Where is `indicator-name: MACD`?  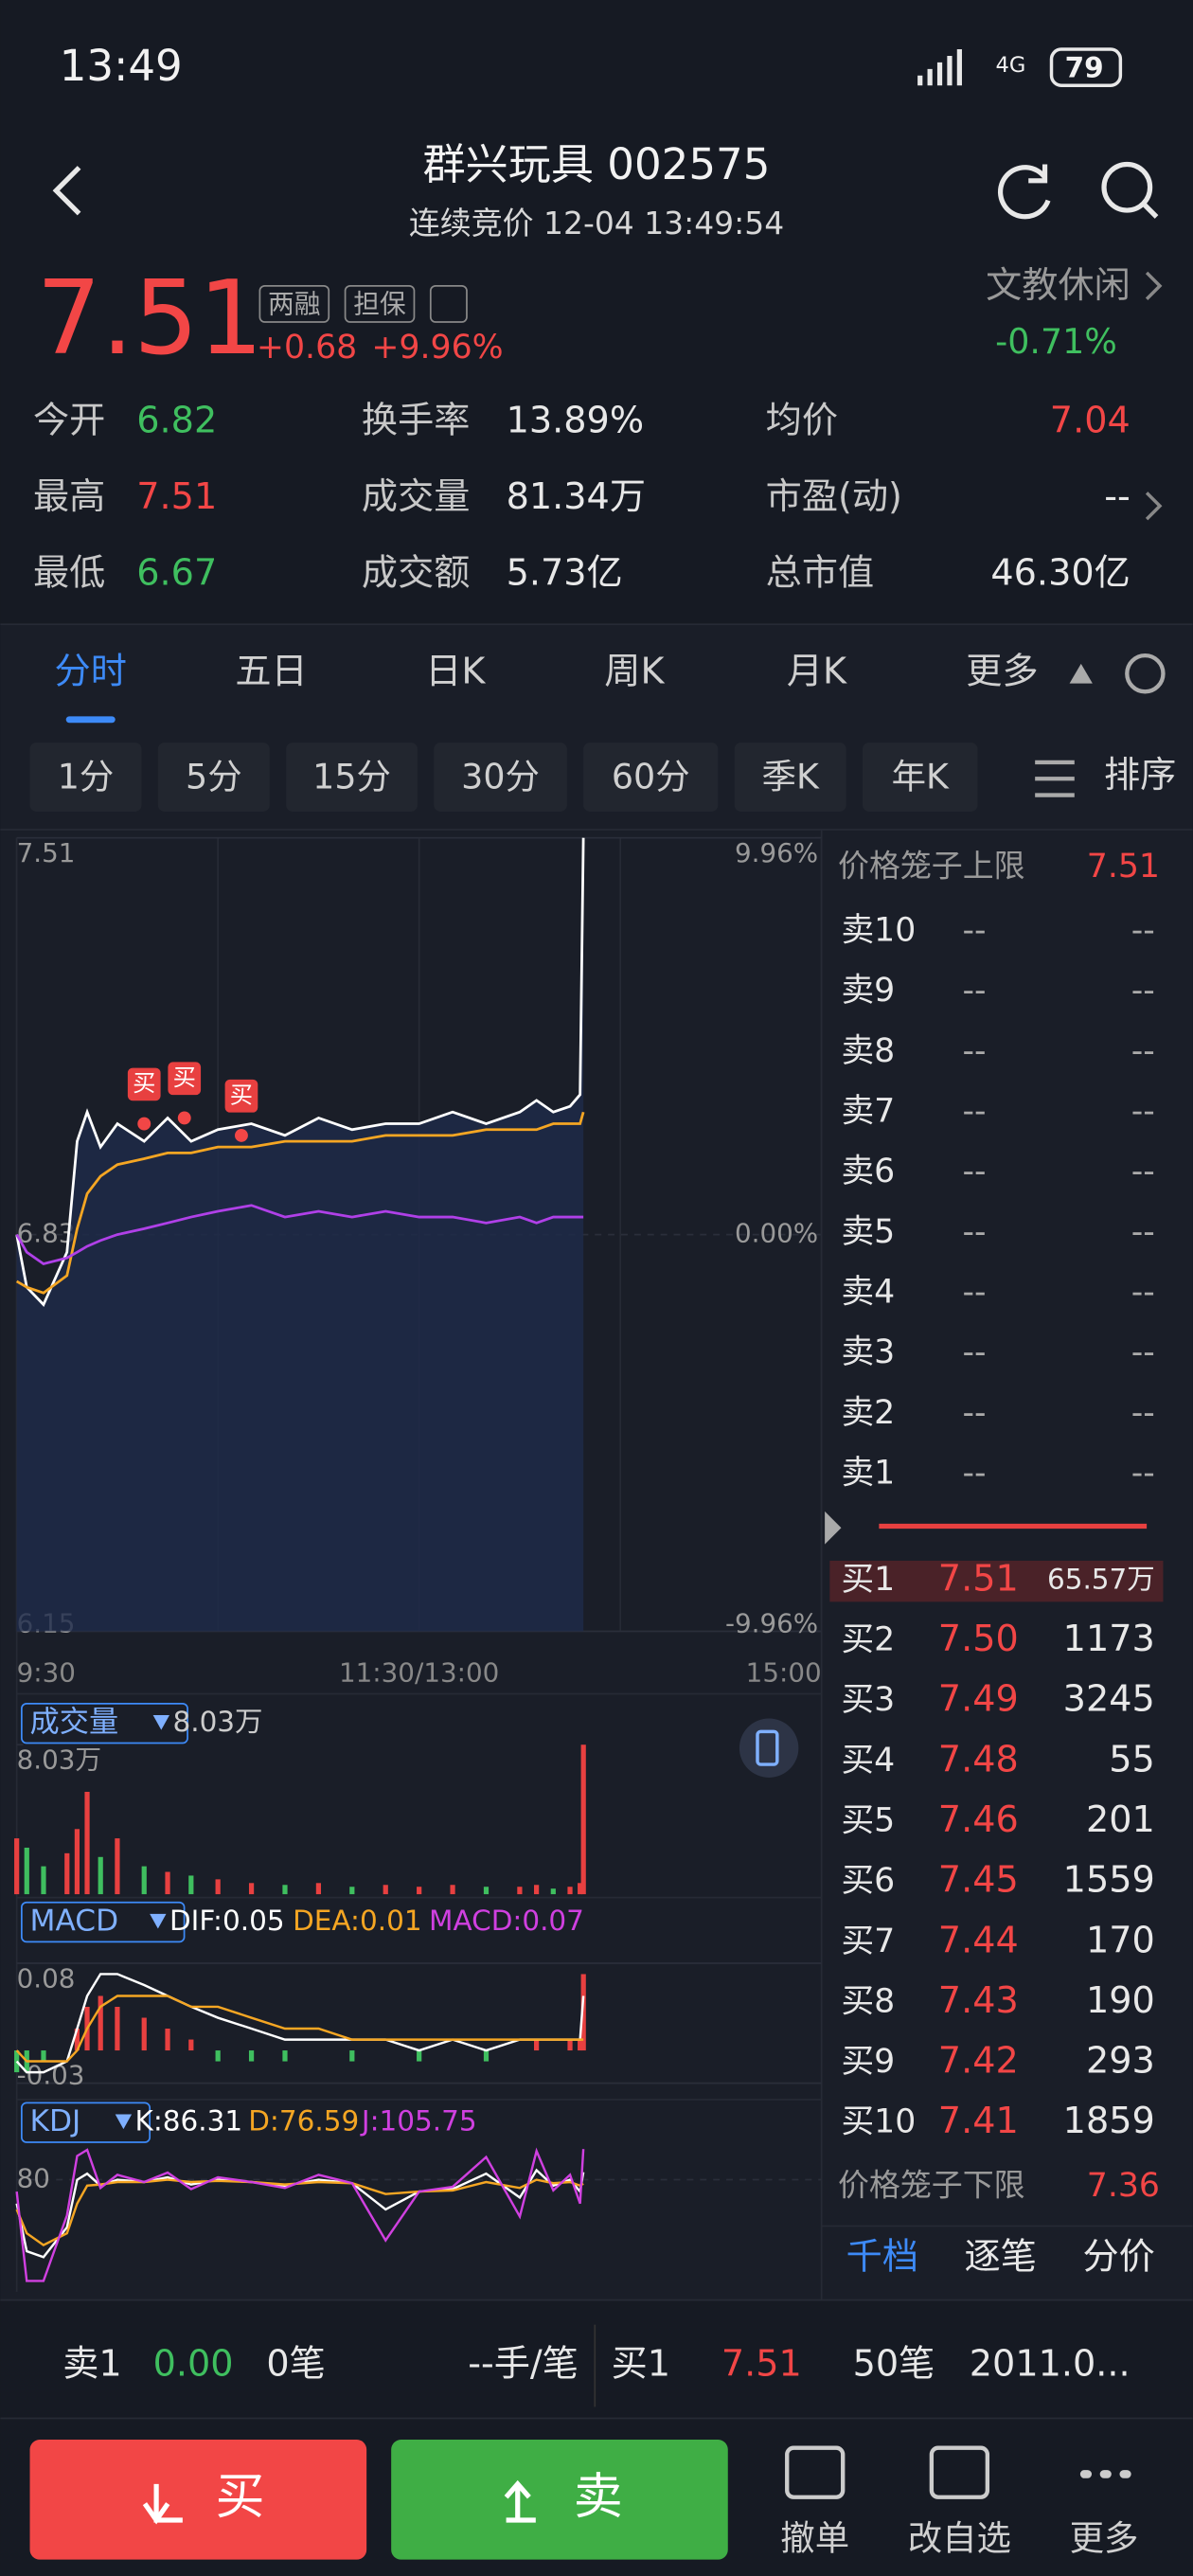
indicator-name: MACD is located at coordinates (74, 1922).